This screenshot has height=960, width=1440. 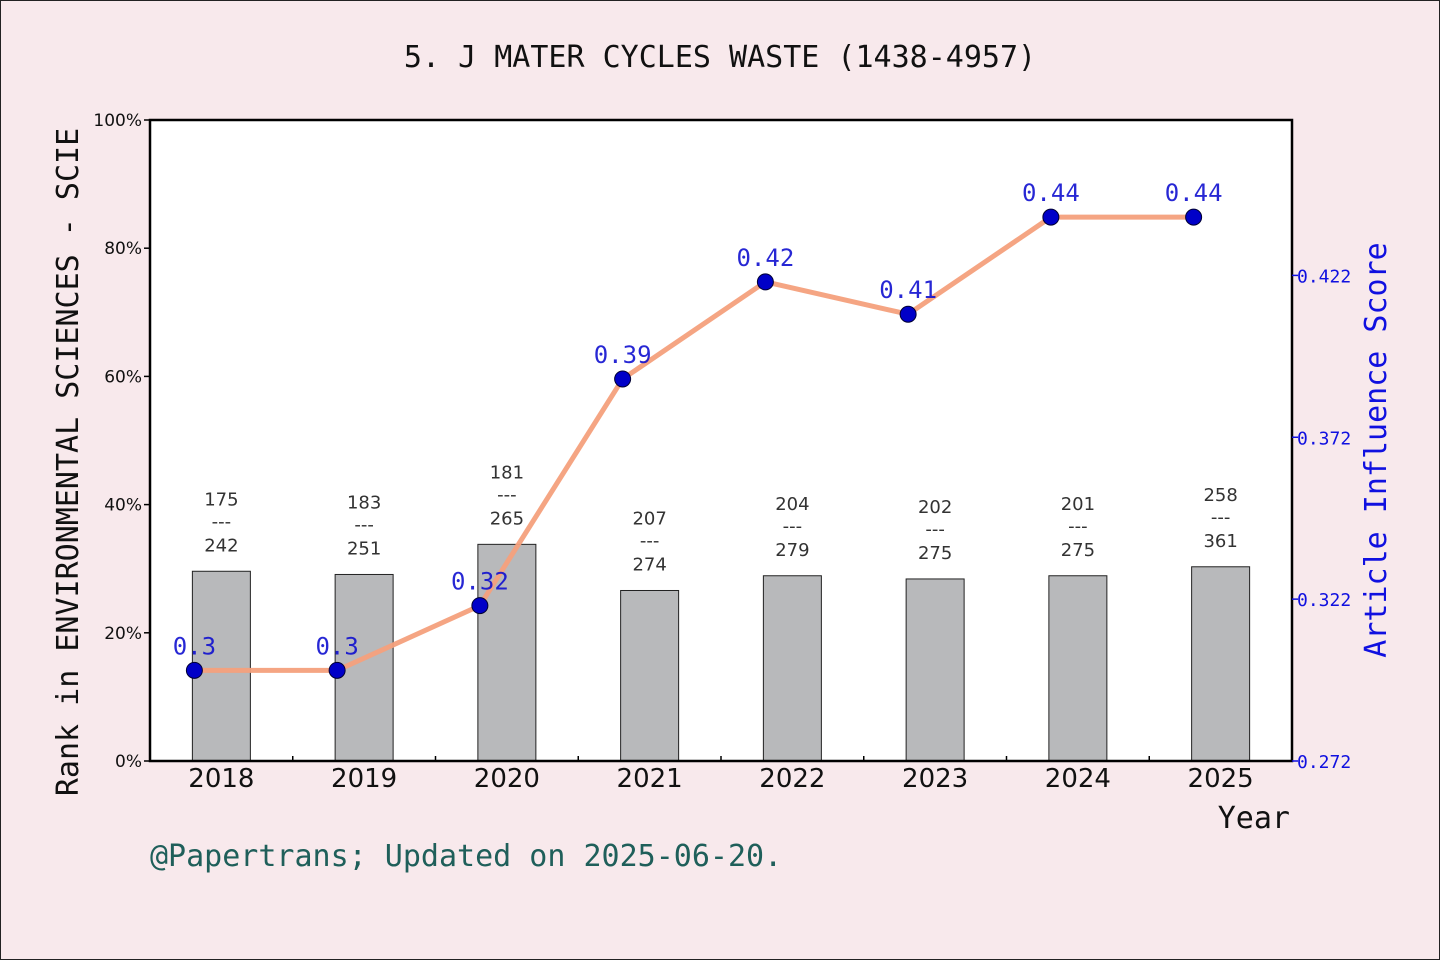 I want to click on x-tick-label-2022: 2022, so click(x=792, y=779).